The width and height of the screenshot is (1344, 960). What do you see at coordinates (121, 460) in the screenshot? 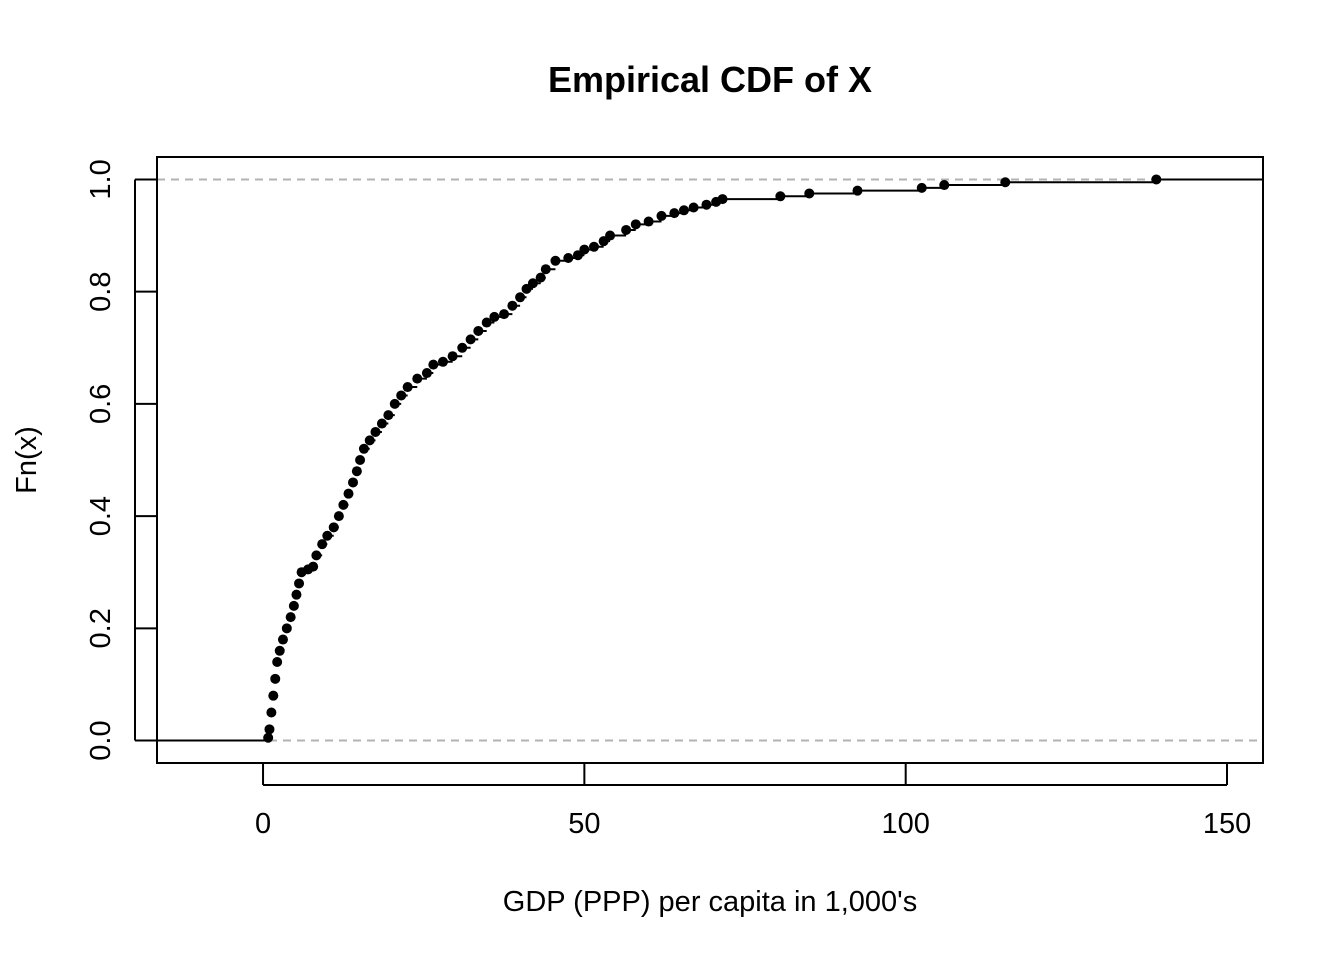
I see `y-axis: 0.0 0.2 0.4 0.6 0.8 1.0` at bounding box center [121, 460].